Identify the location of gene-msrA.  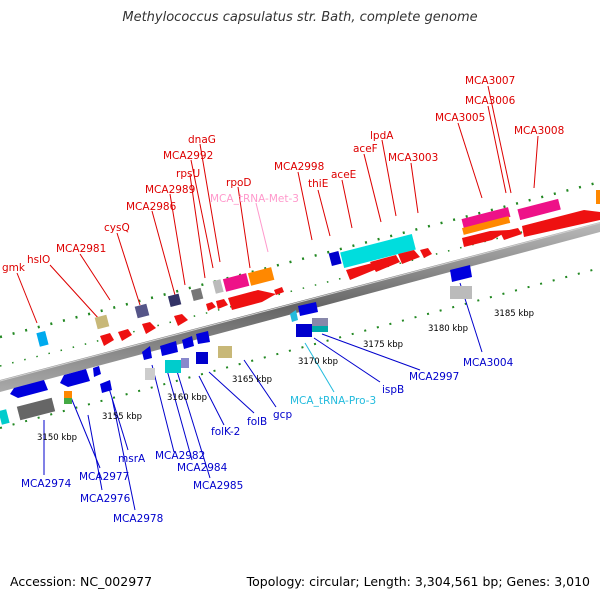
(97, 371).